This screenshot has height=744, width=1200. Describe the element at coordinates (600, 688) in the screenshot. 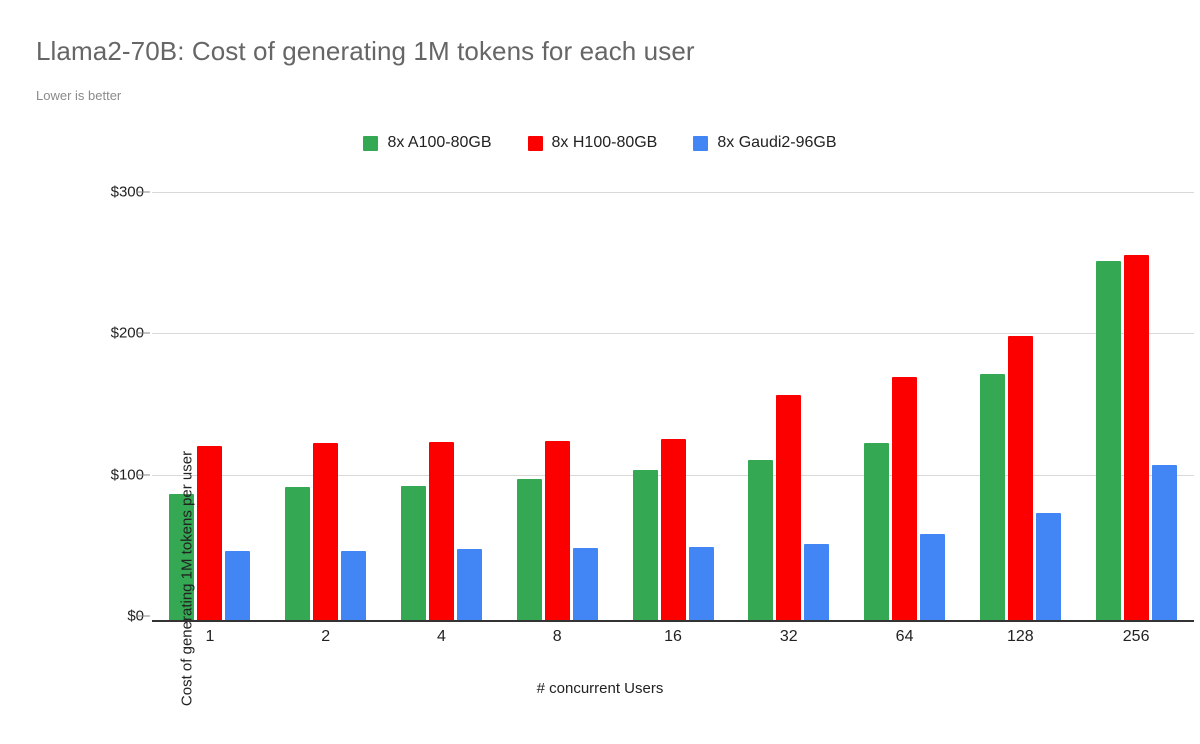

I see `x-axis-title: # concurrent Users` at that location.